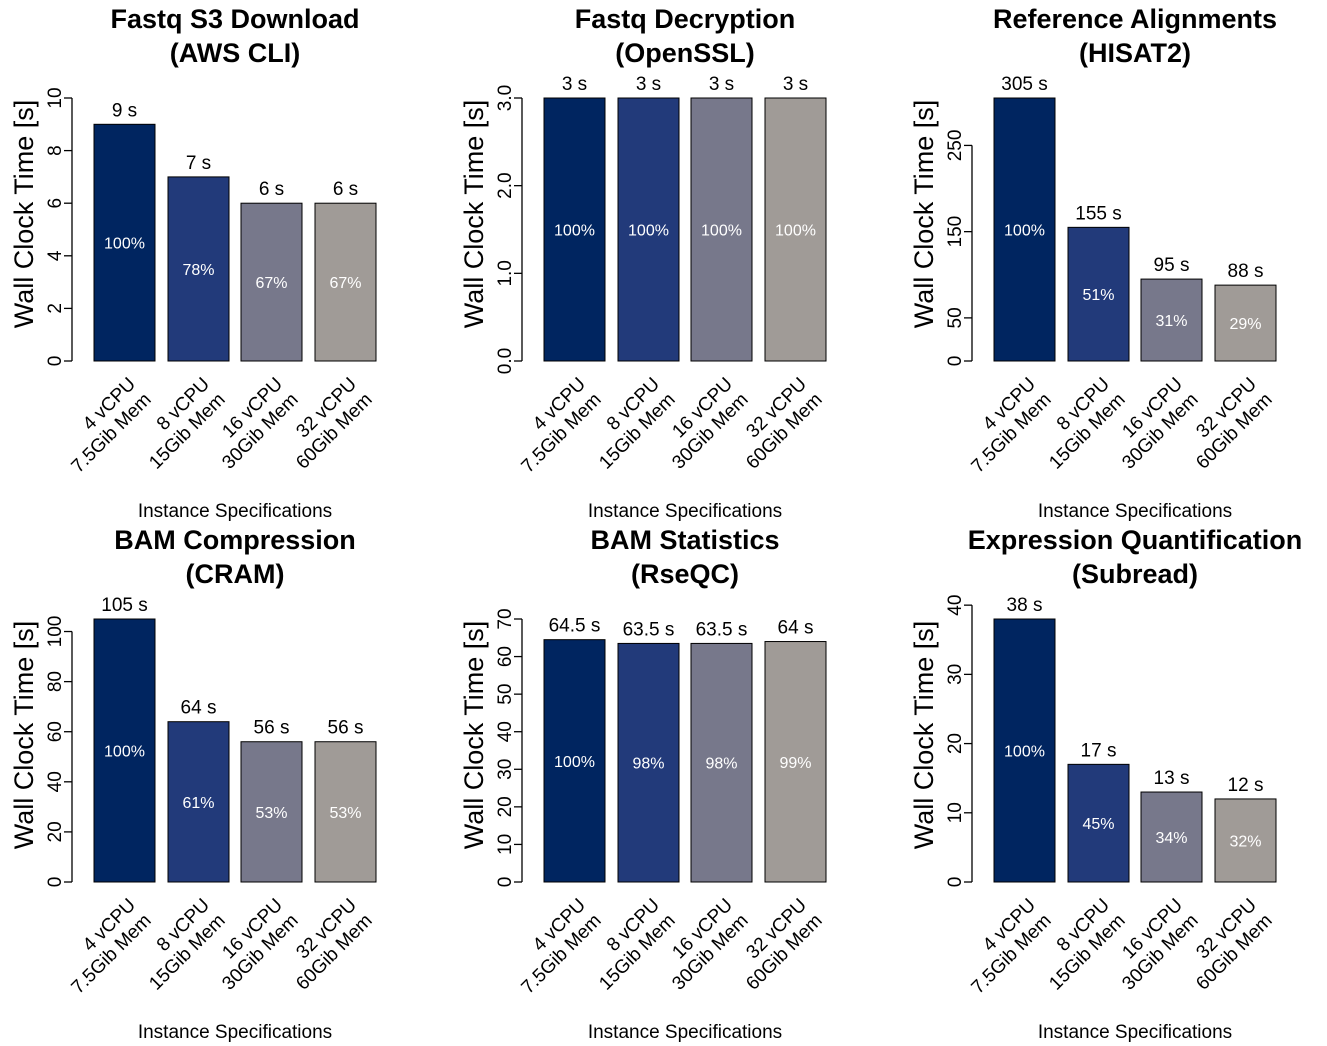  Describe the element at coordinates (505, 731) in the screenshot. I see `y-tick-label: 40` at that location.